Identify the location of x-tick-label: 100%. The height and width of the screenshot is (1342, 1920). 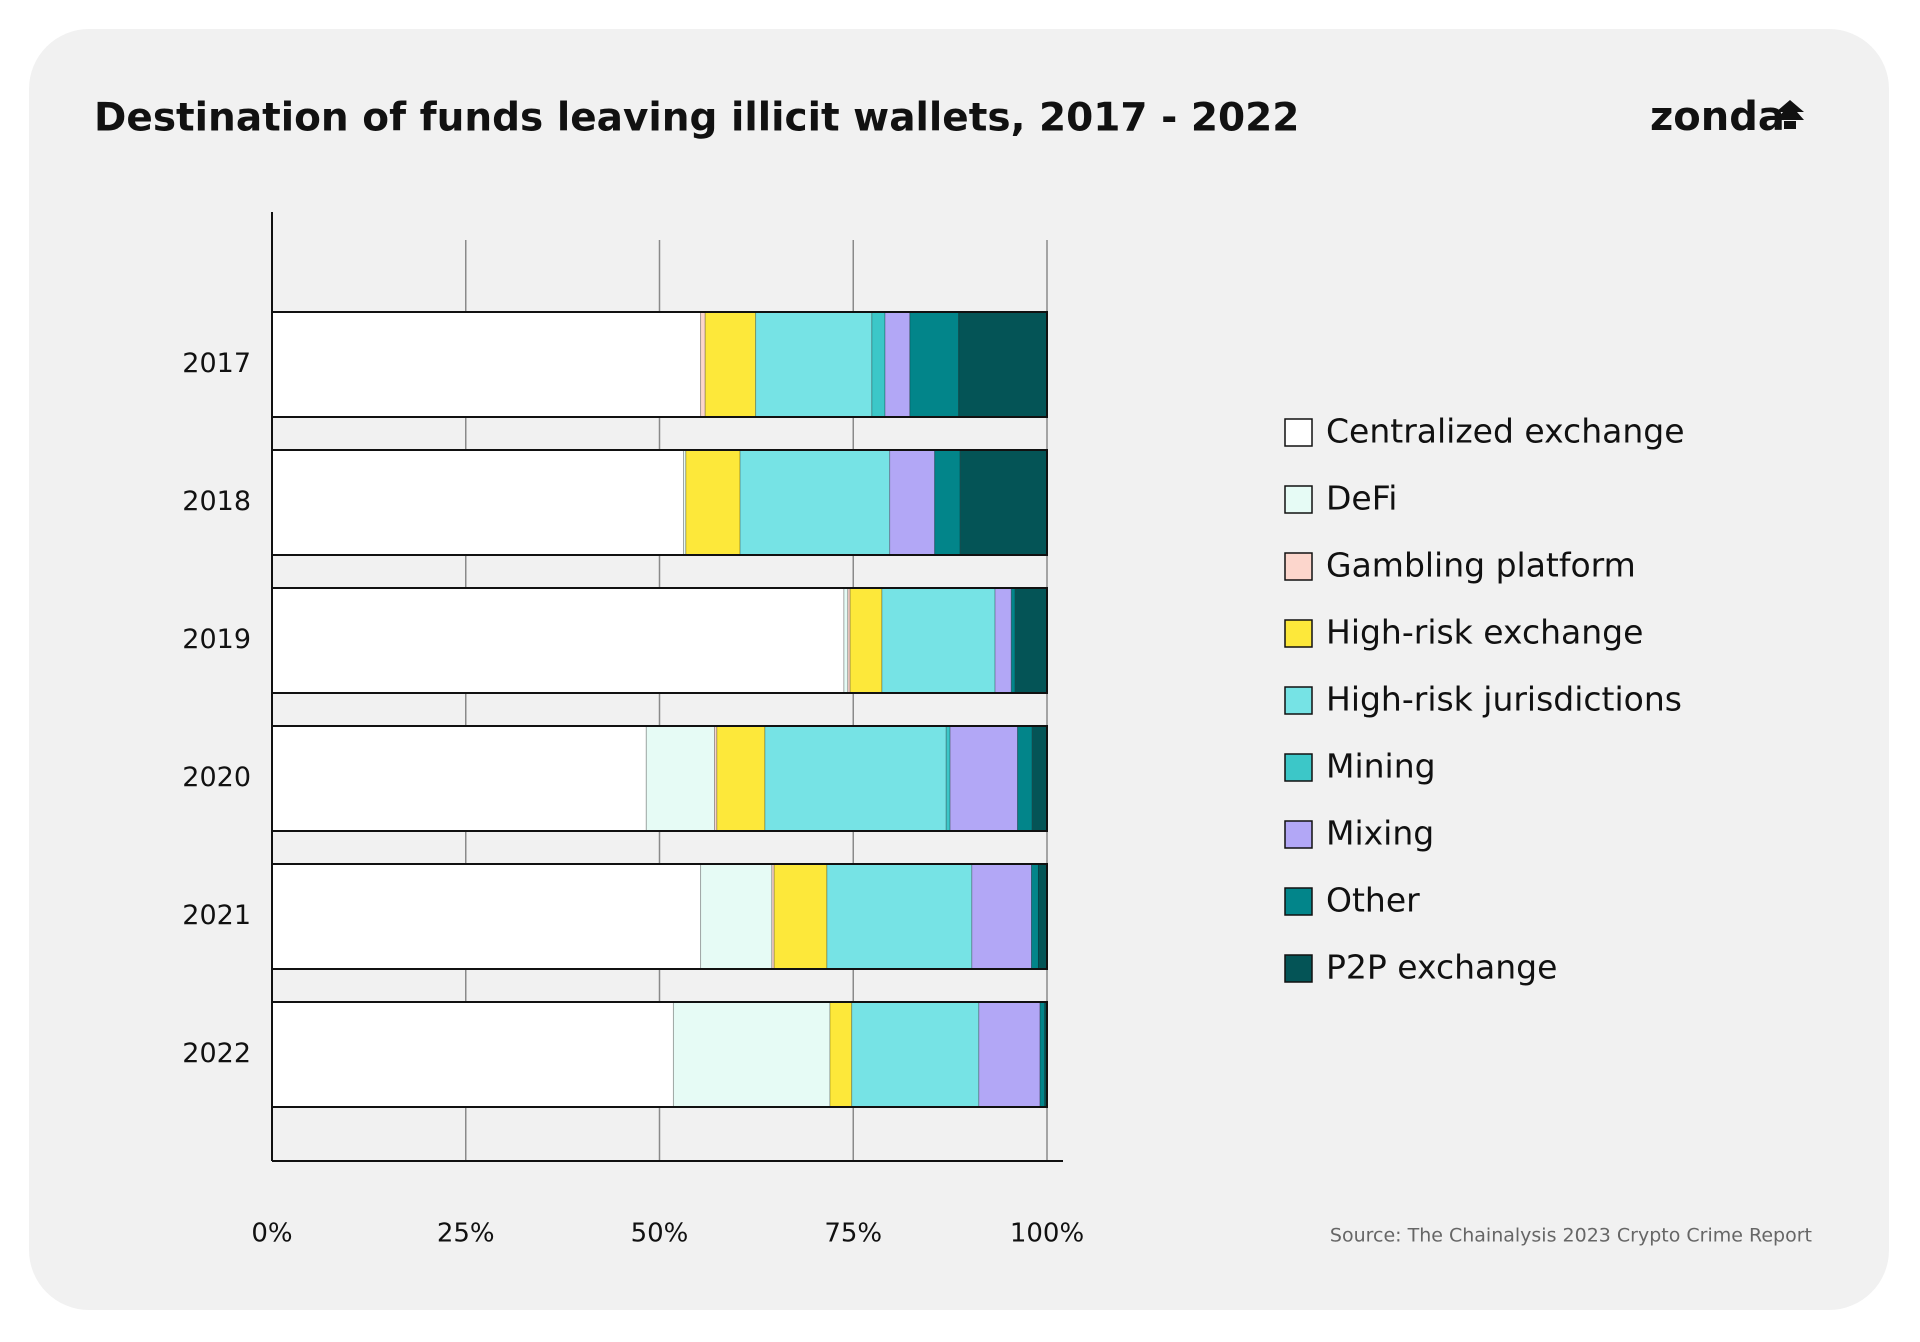
(1047, 1234).